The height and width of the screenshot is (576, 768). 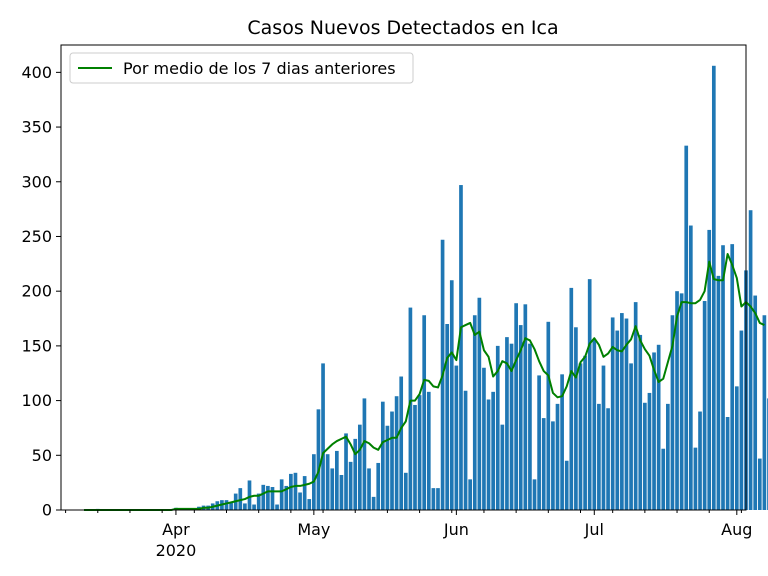 What do you see at coordinates (36, 127) in the screenshot?
I see `y-tick-label: 350` at bounding box center [36, 127].